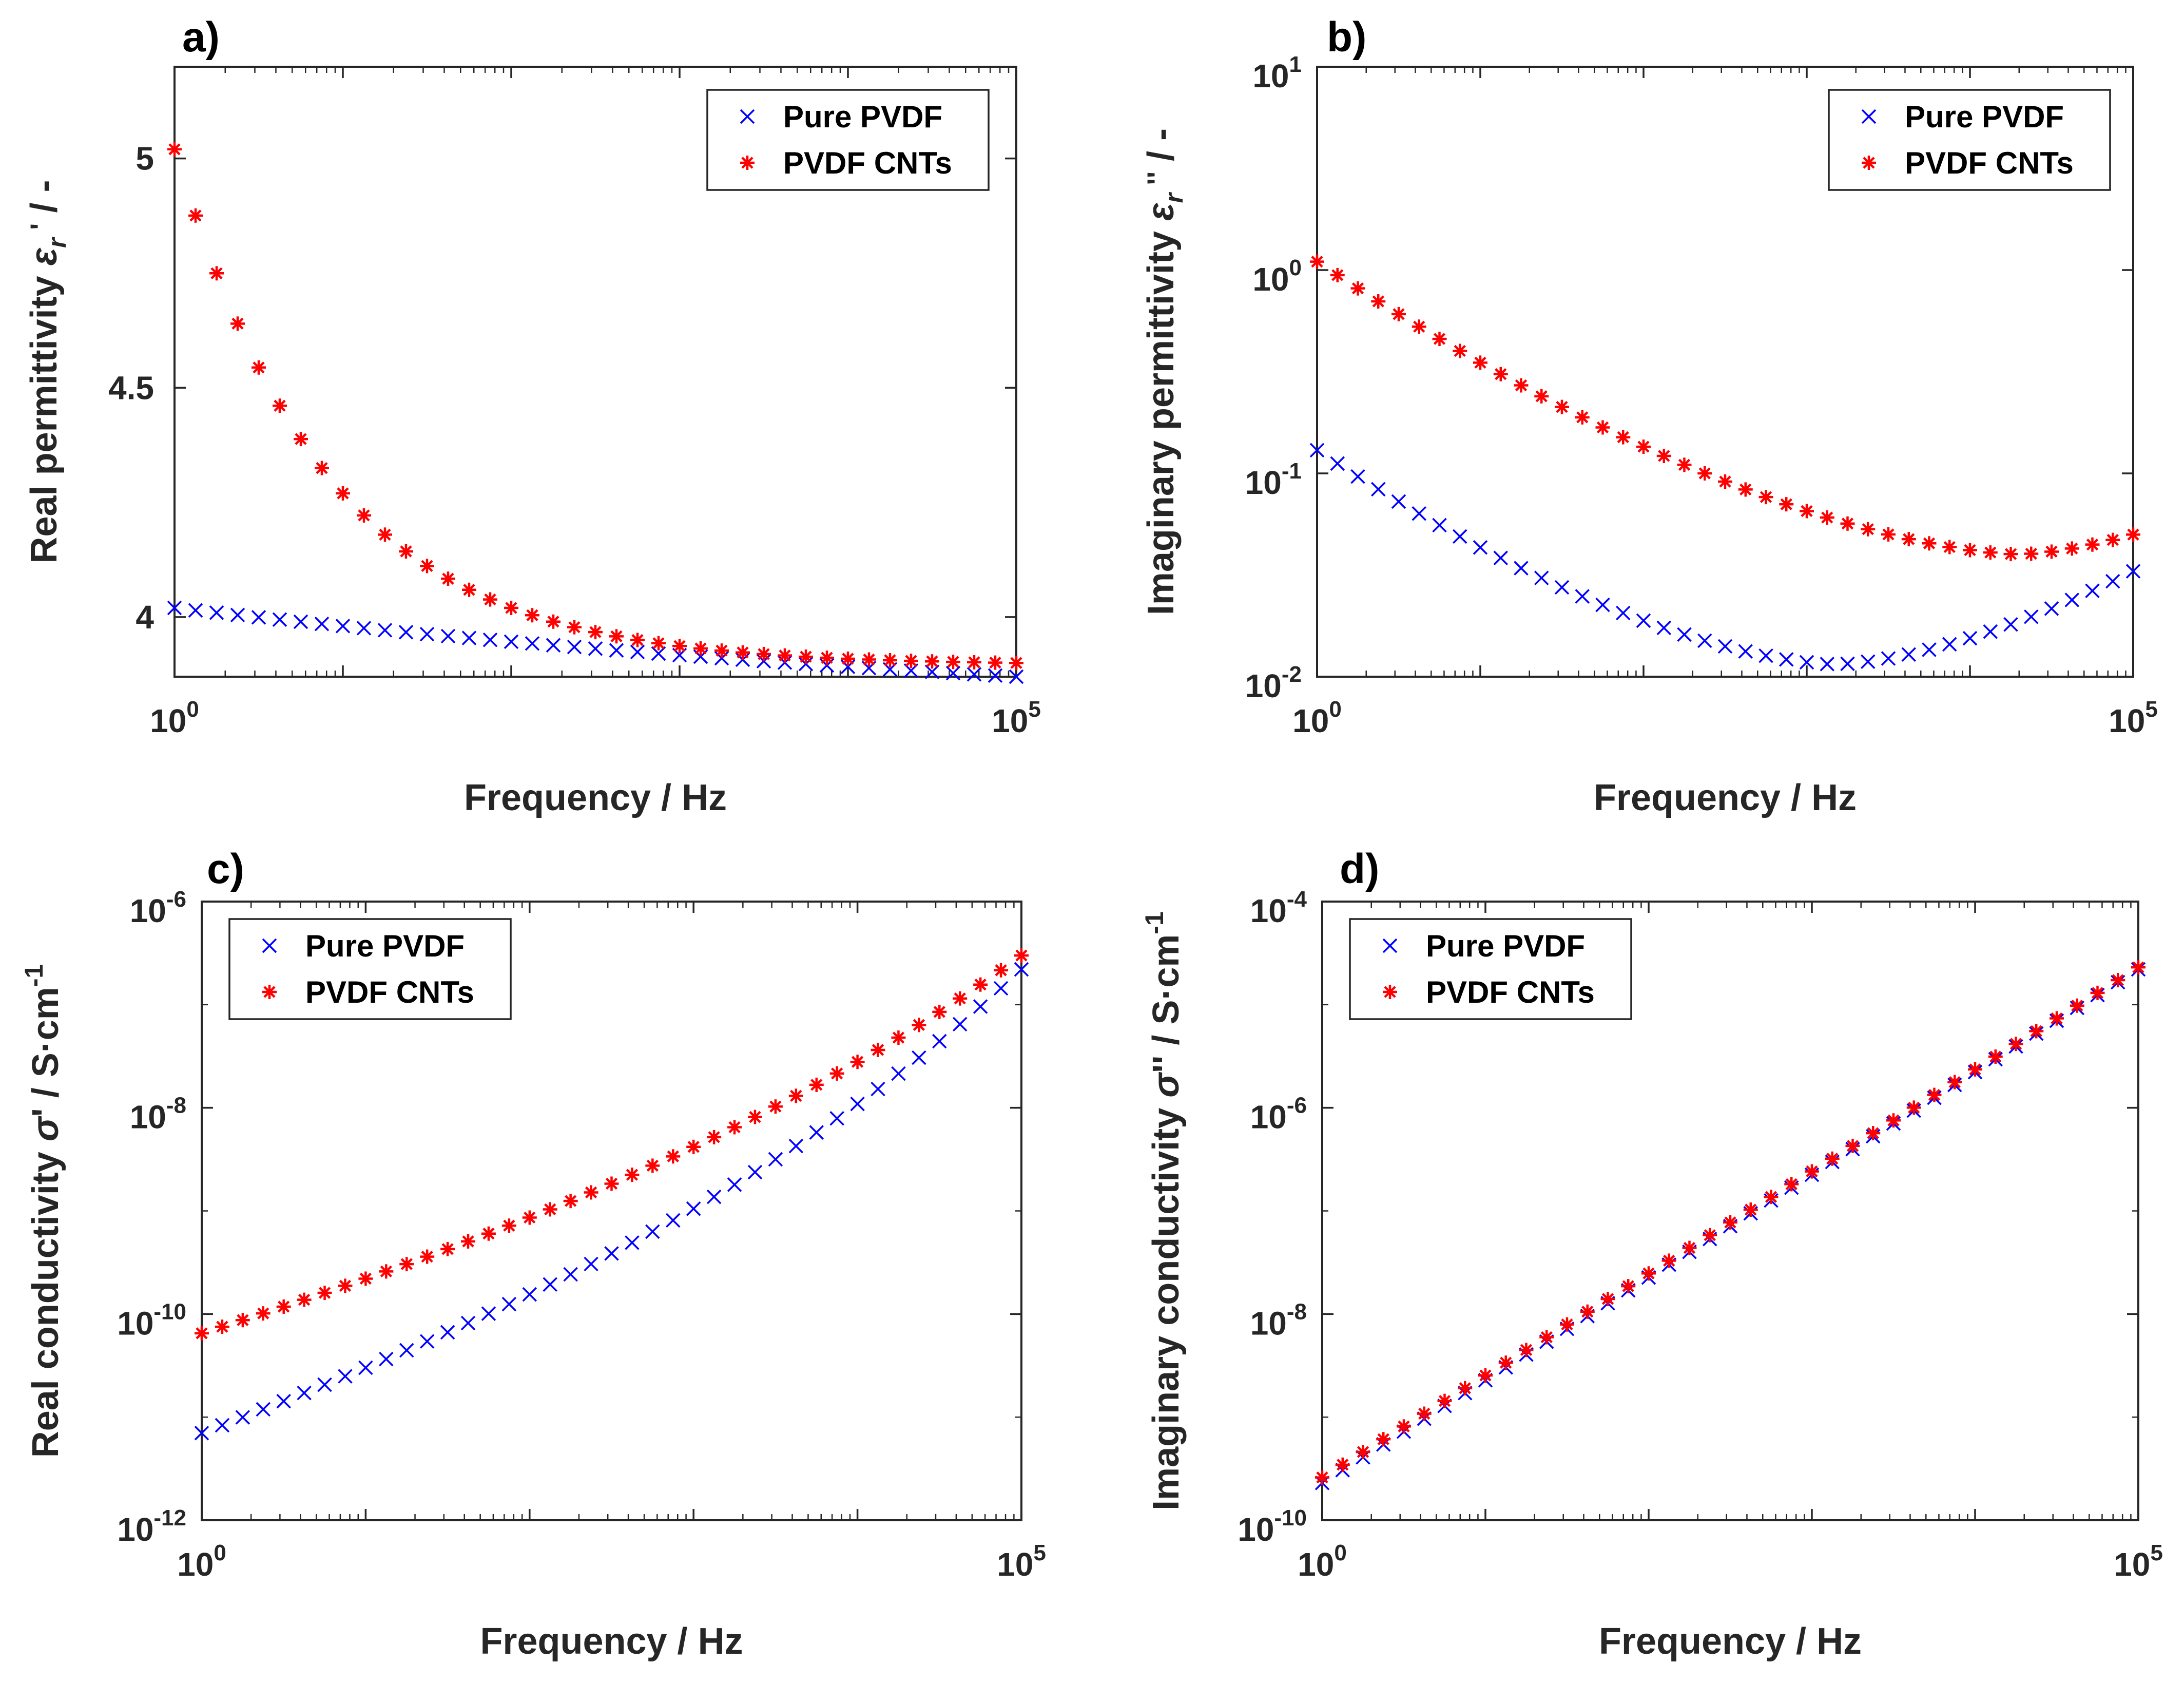 The image size is (2184, 1683). I want to click on legend-box, so click(1490, 969).